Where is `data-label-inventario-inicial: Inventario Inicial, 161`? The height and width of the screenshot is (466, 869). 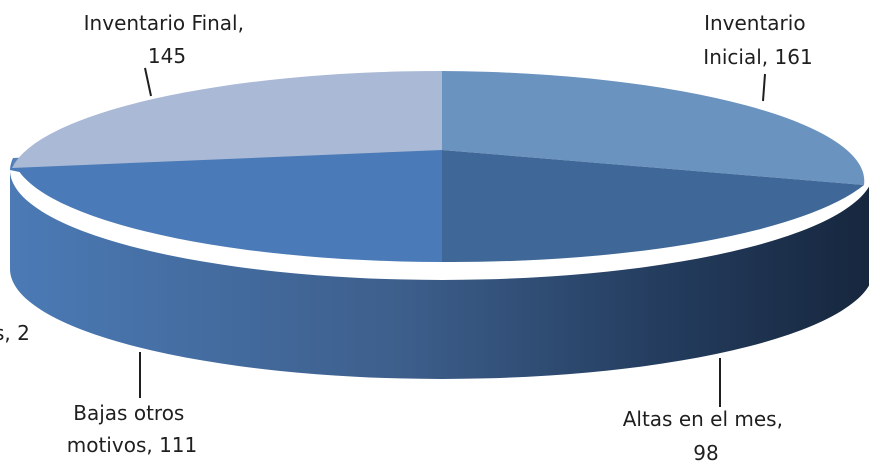
data-label-inventario-inicial: Inventario Inicial, 161 is located at coordinates (757, 40).